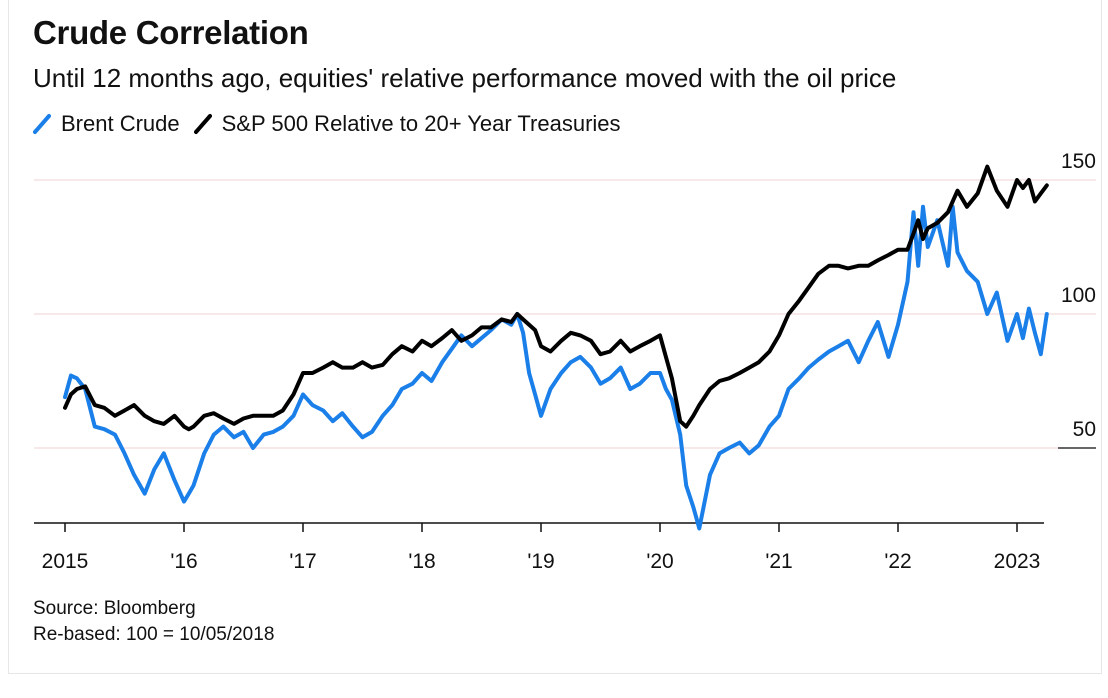 Image resolution: width=1108 pixels, height=698 pixels. What do you see at coordinates (659, 561) in the screenshot?
I see `x-tick-label-2020: '20` at bounding box center [659, 561].